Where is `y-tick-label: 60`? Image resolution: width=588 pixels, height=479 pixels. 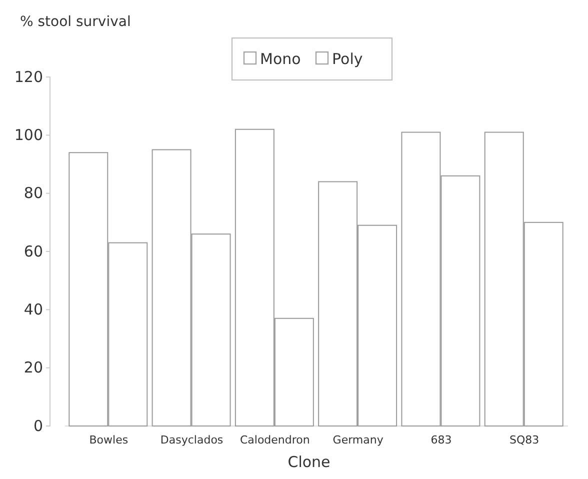 y-tick-label: 60 is located at coordinates (33, 251).